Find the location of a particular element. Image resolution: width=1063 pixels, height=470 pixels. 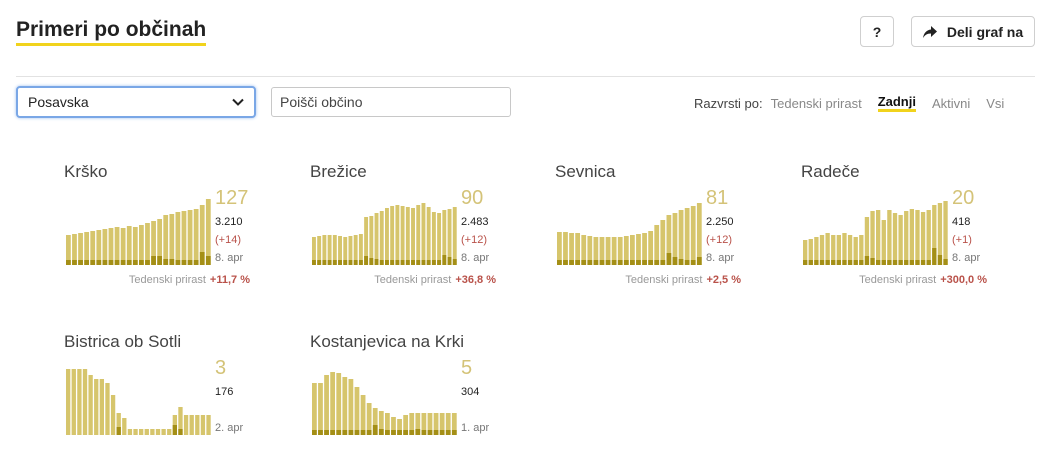

municipality-name: Bistrica ob Sotli is located at coordinates (123, 341).